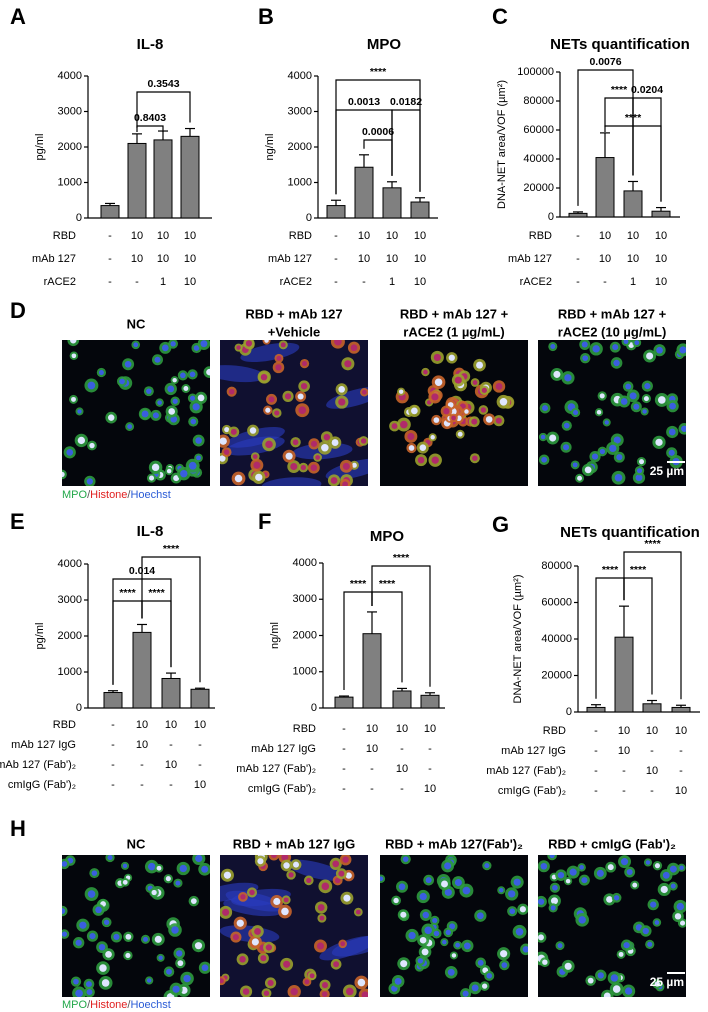 This screenshot has height=1012, width=708. Describe the element at coordinates (556, 675) in the screenshot. I see `y-tick-label: 20000` at that location.